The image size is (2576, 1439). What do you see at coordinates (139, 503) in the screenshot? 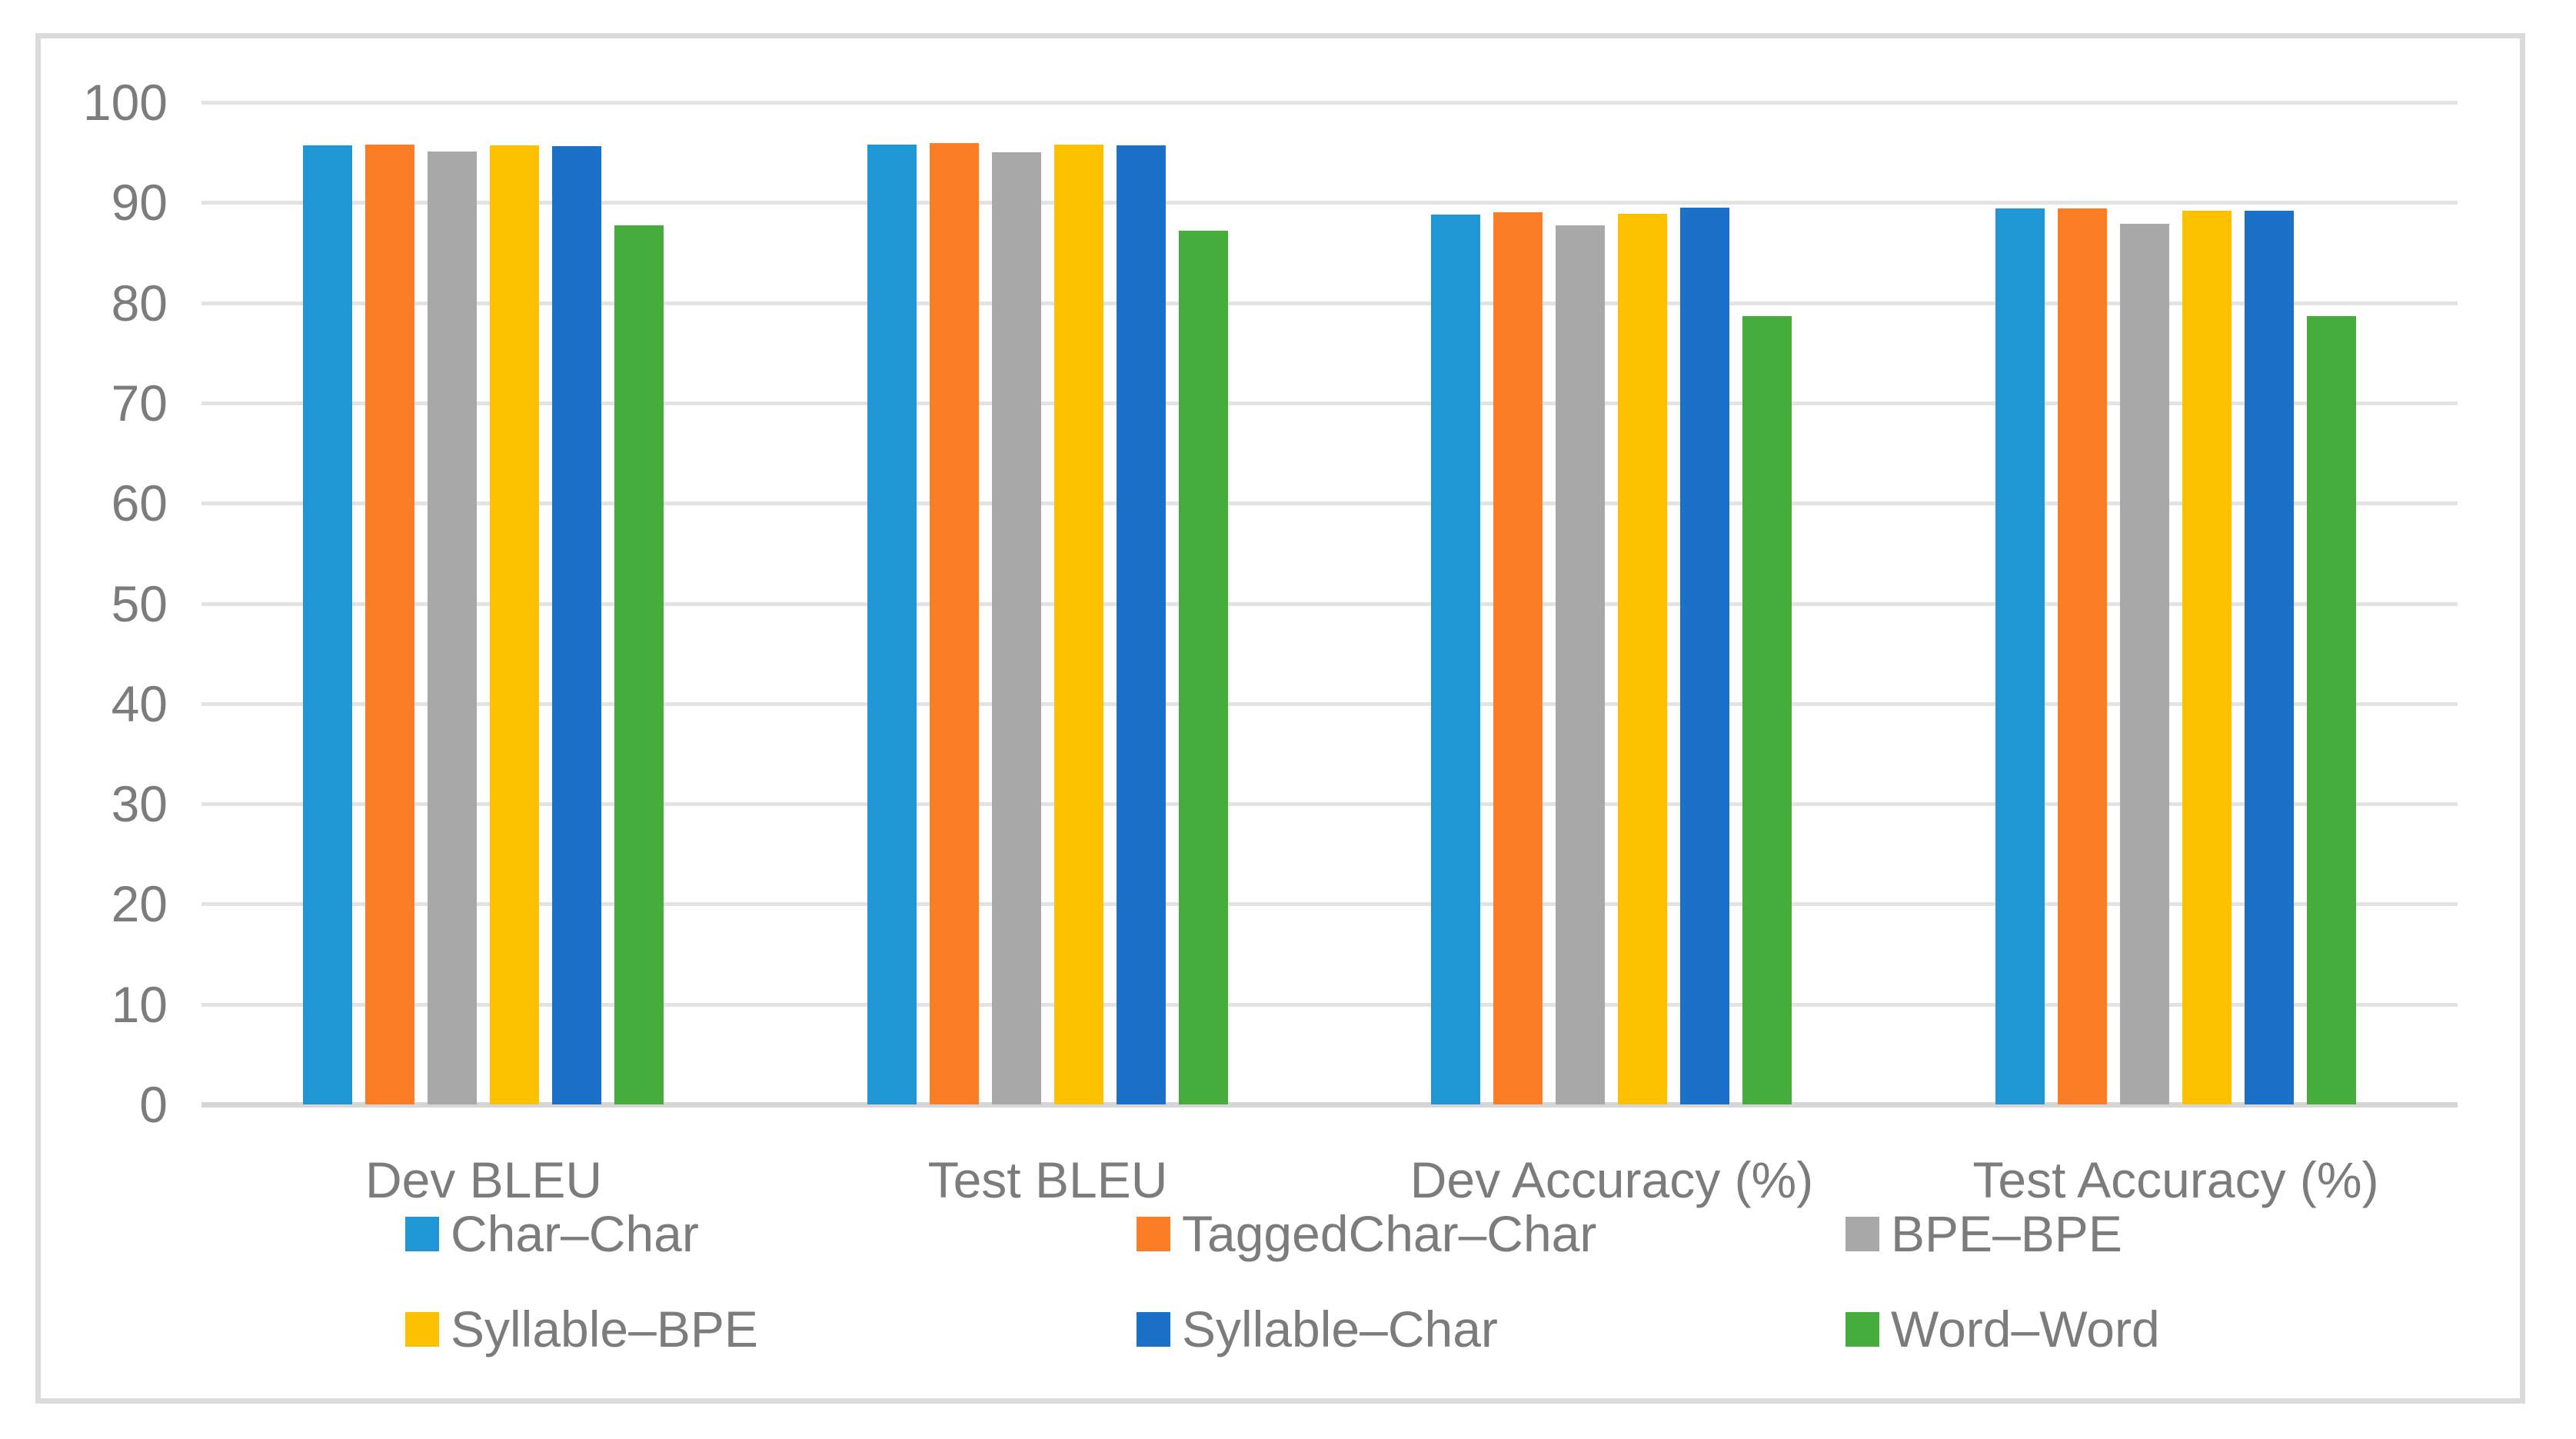
I see `y-tick-label-60: 60` at bounding box center [139, 503].